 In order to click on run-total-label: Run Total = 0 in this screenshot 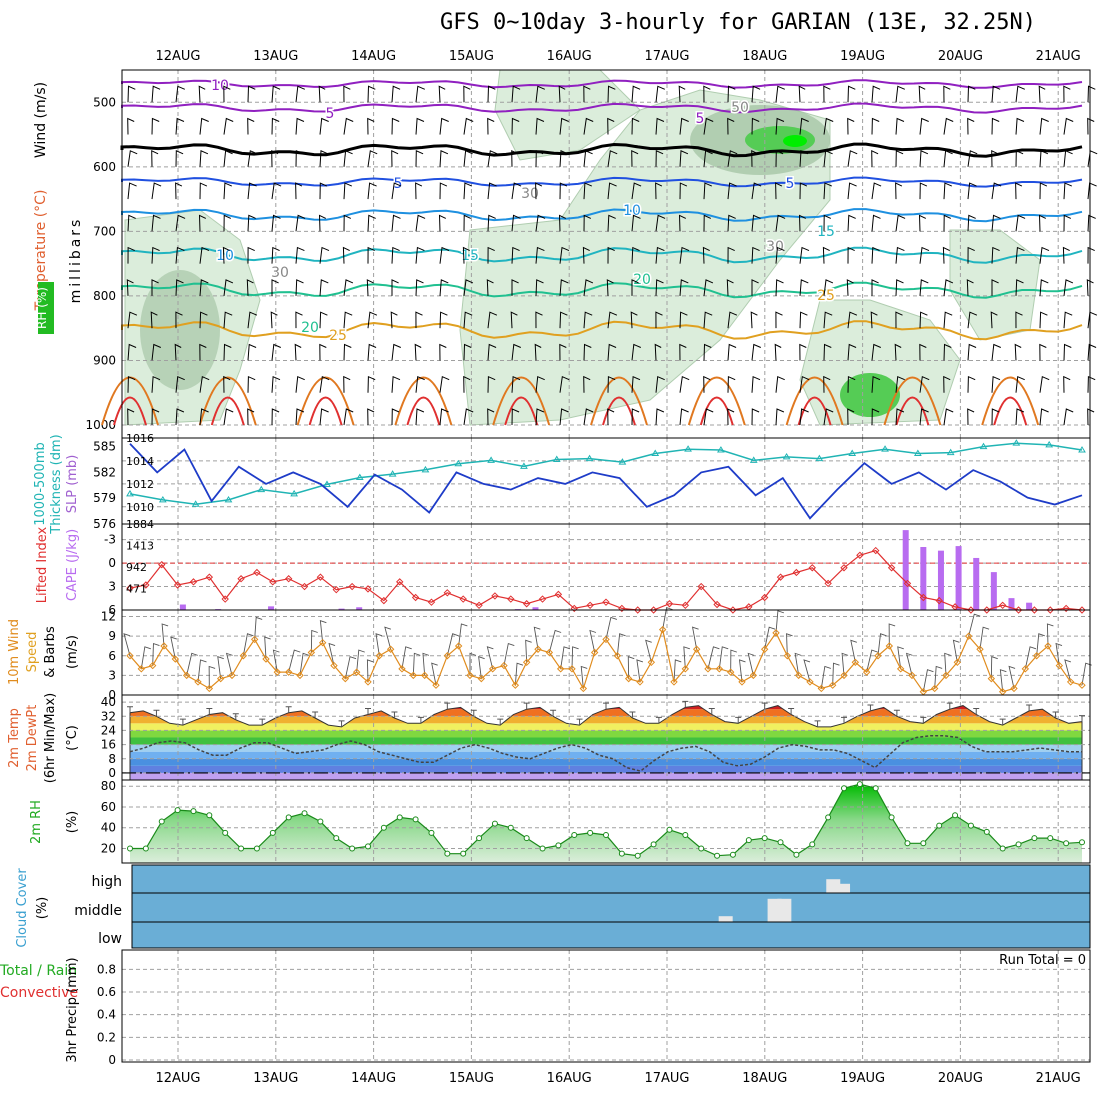, I will do `click(1042, 960)`.